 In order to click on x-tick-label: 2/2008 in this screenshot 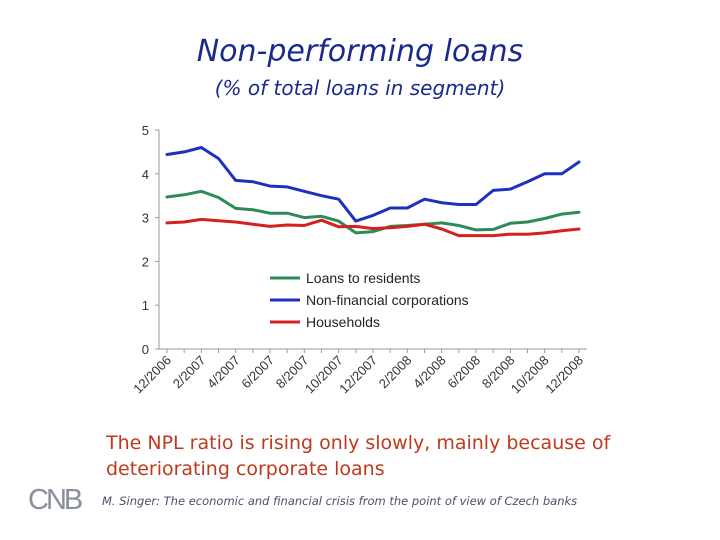, I will do `click(395, 372)`.